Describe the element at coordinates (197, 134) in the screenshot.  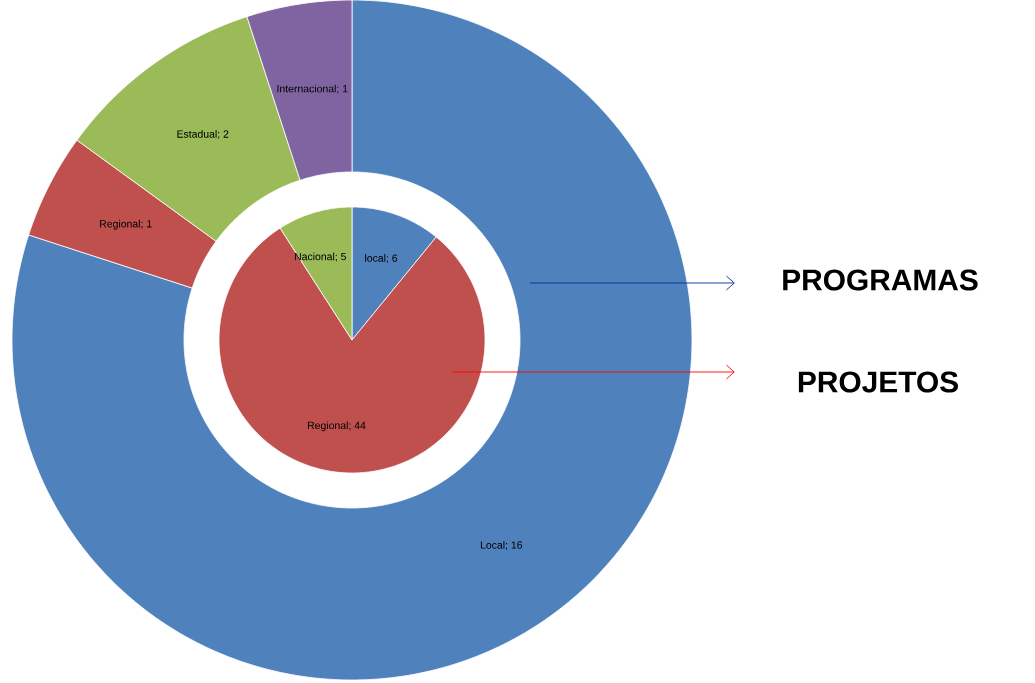
I see `slice-label: Estadual` at that location.